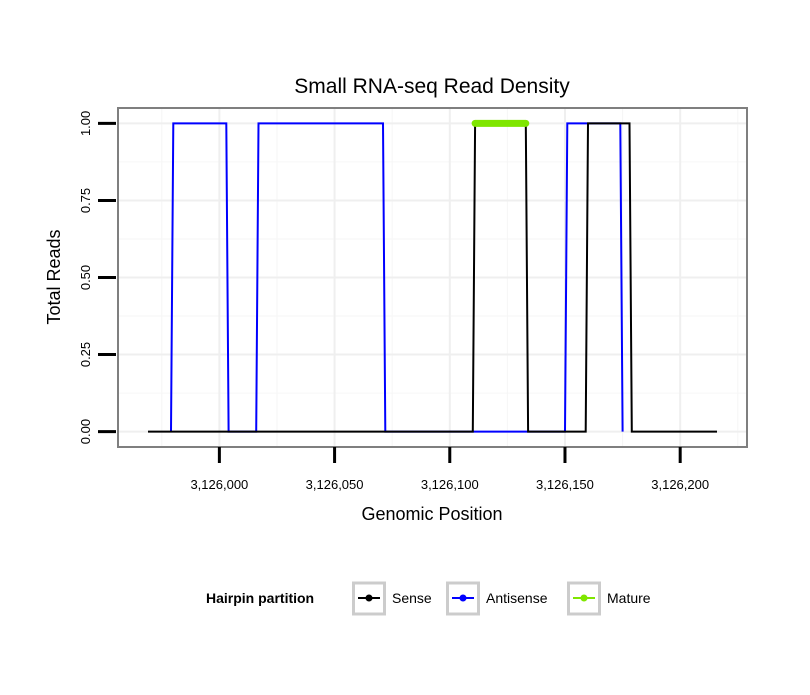  What do you see at coordinates (412, 598) in the screenshot?
I see `legend-label-sense: Sense` at bounding box center [412, 598].